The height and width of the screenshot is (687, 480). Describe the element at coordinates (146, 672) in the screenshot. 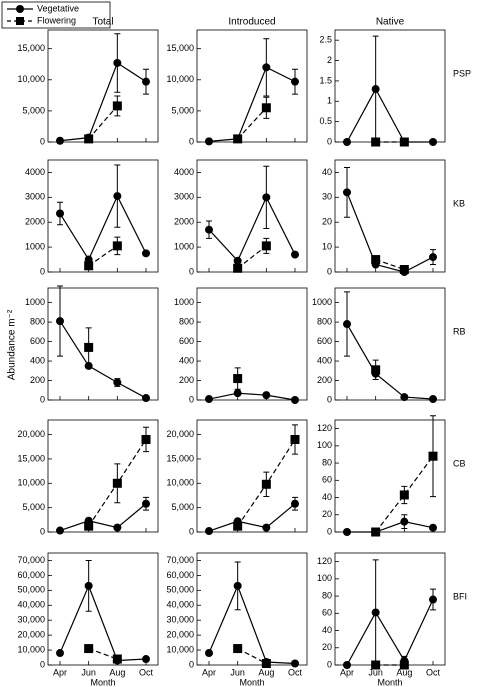

I see `x-tick-label: Oct` at that location.